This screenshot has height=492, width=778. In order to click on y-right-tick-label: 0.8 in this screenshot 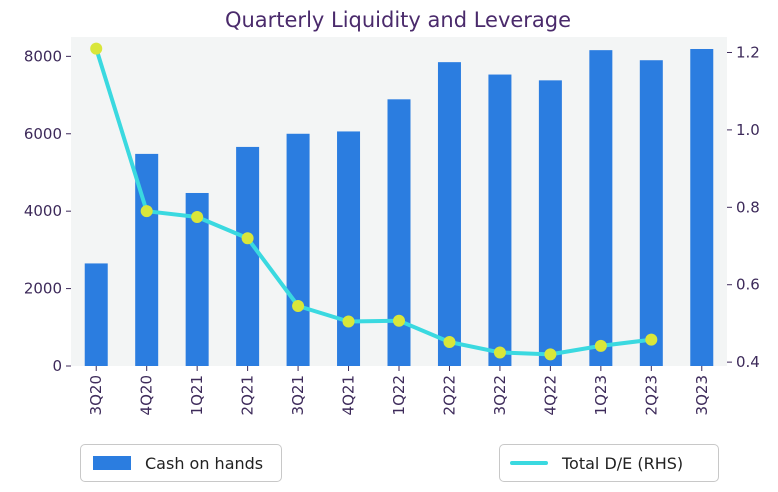, I will do `click(748, 207)`.